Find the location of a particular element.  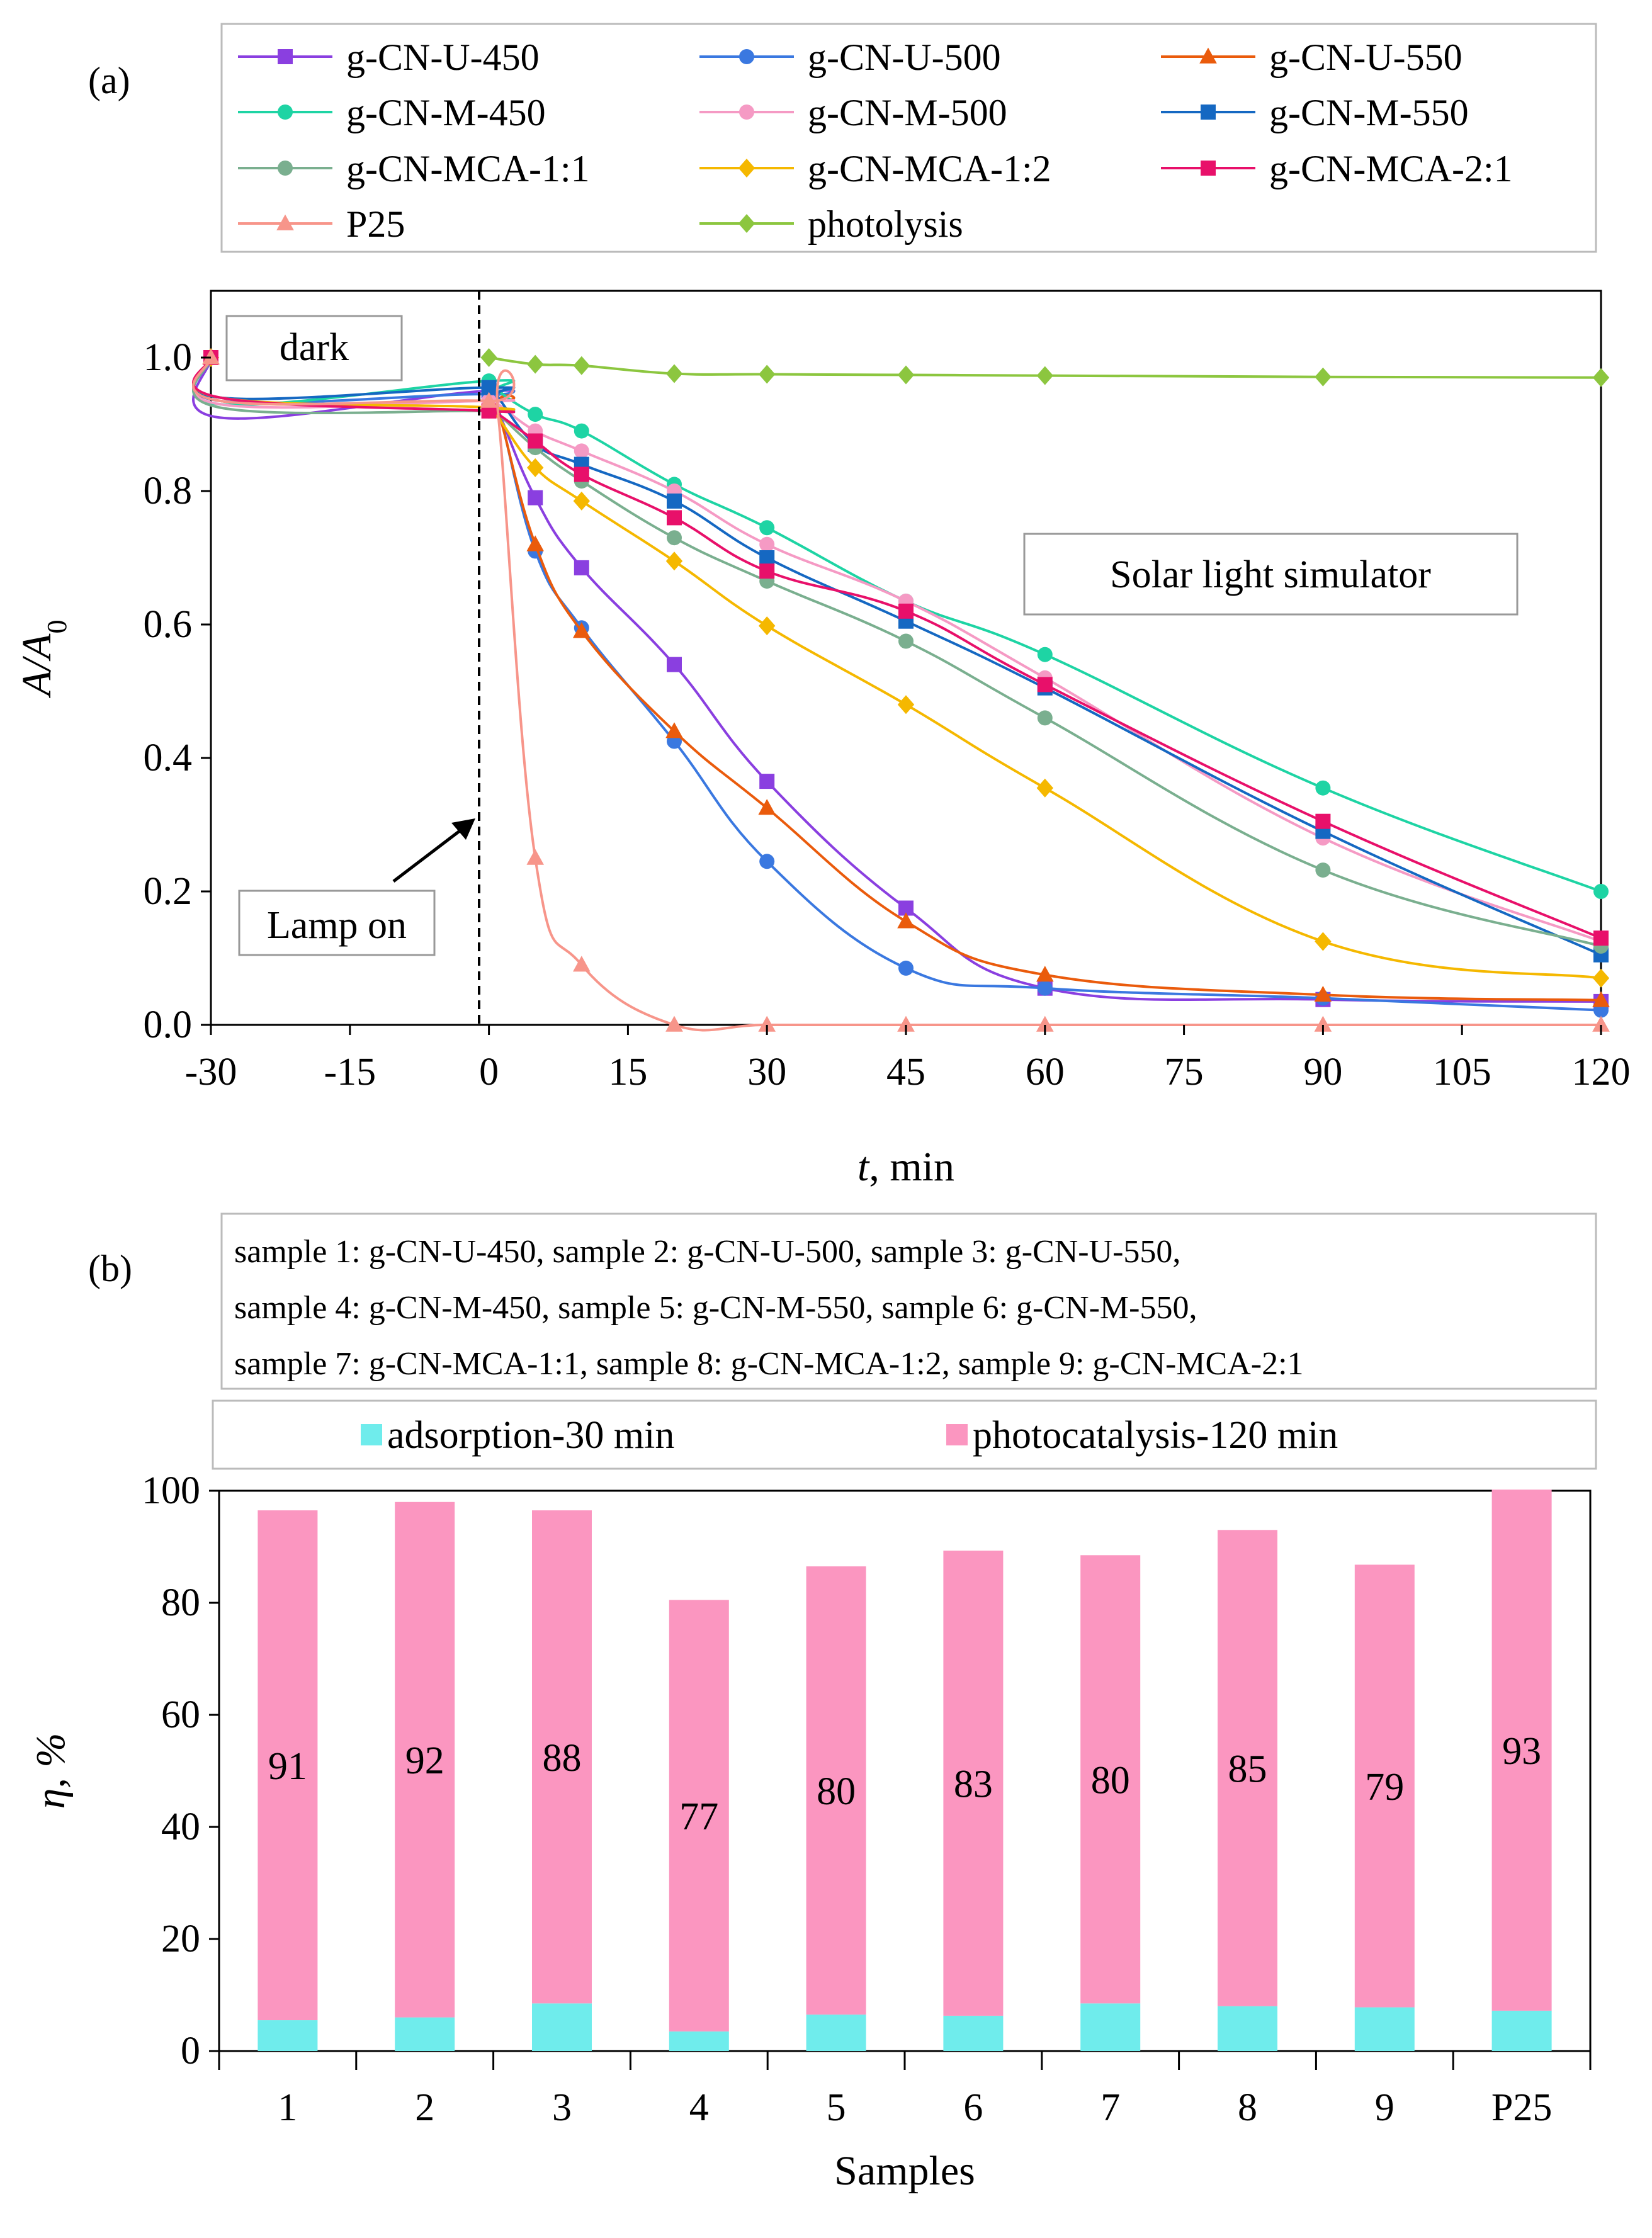

legend-label: g-CN-MCA-2:1 is located at coordinates (1391, 168).